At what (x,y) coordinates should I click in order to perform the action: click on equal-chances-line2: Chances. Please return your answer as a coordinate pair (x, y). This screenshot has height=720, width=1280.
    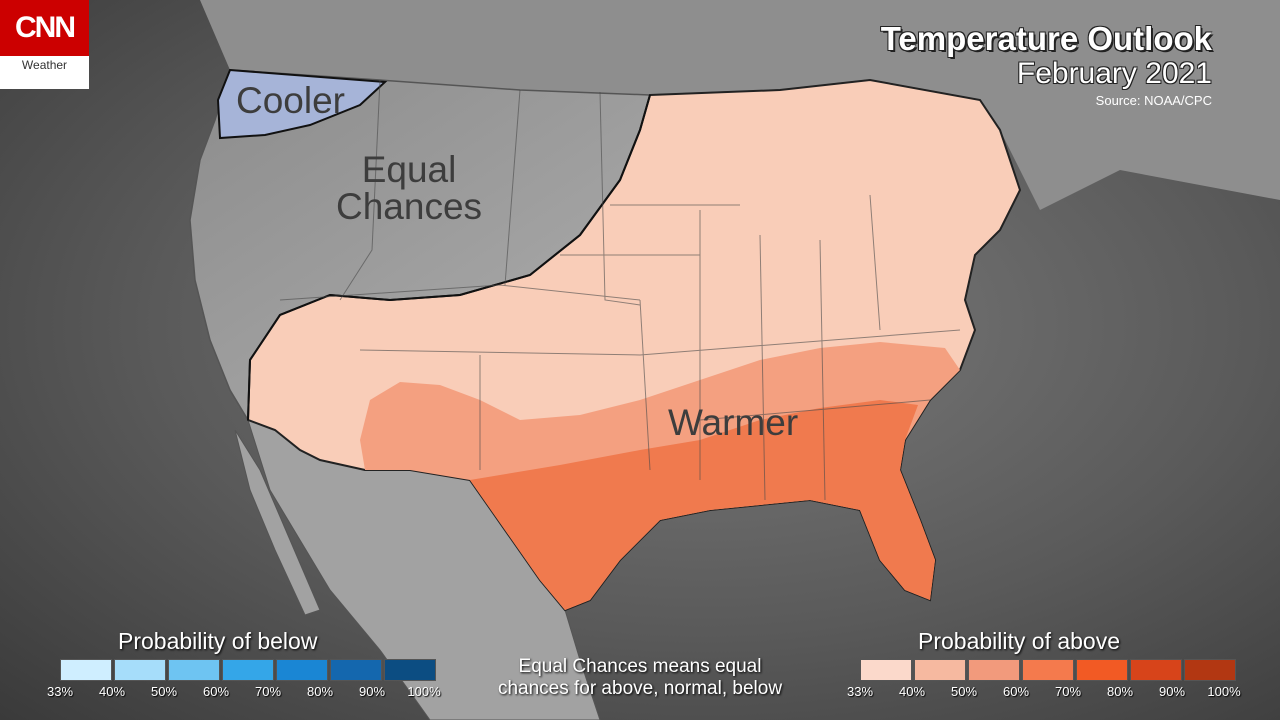
    Looking at the image, I should click on (409, 206).